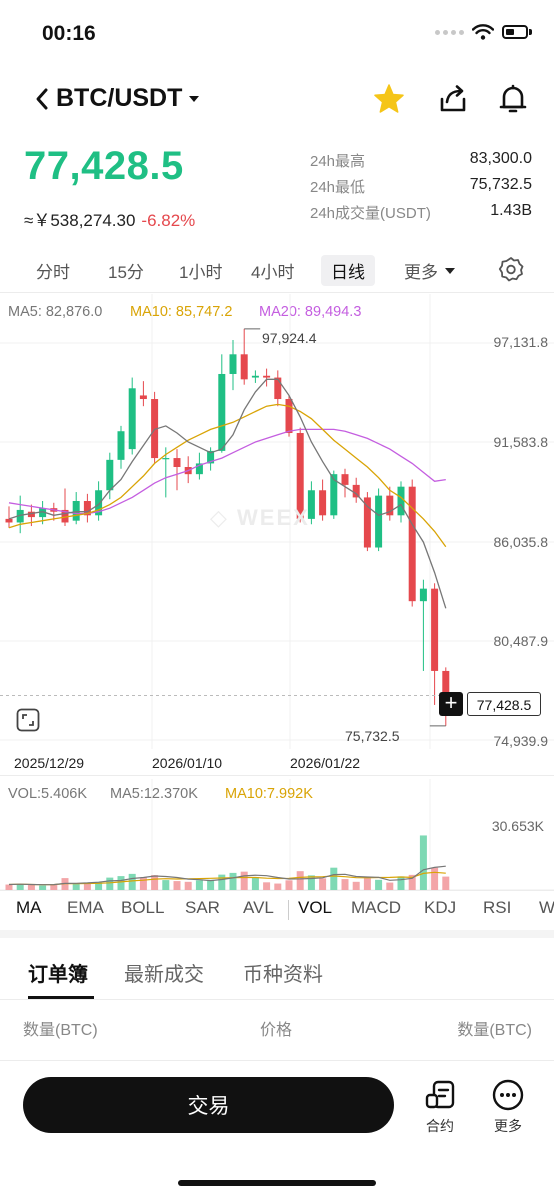 The height and width of the screenshot is (1199, 554). I want to click on orderbook-col-qty-right: 数量(BTC), so click(494, 1030).